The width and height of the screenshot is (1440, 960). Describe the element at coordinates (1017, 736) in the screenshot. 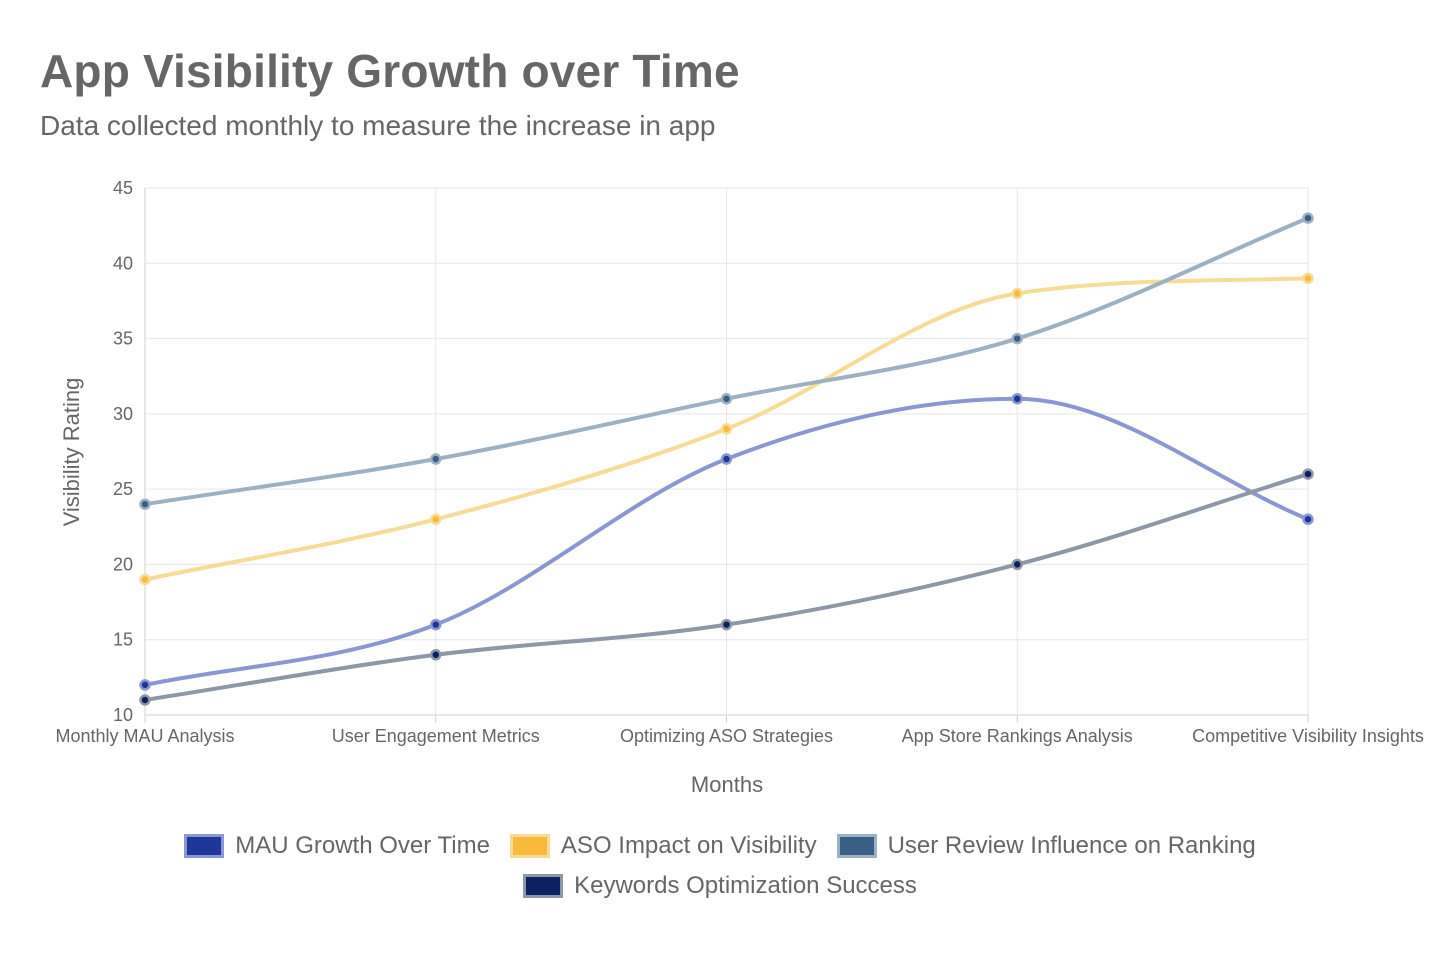

I see `x-tick-label: App Store Rankings Analysis` at that location.